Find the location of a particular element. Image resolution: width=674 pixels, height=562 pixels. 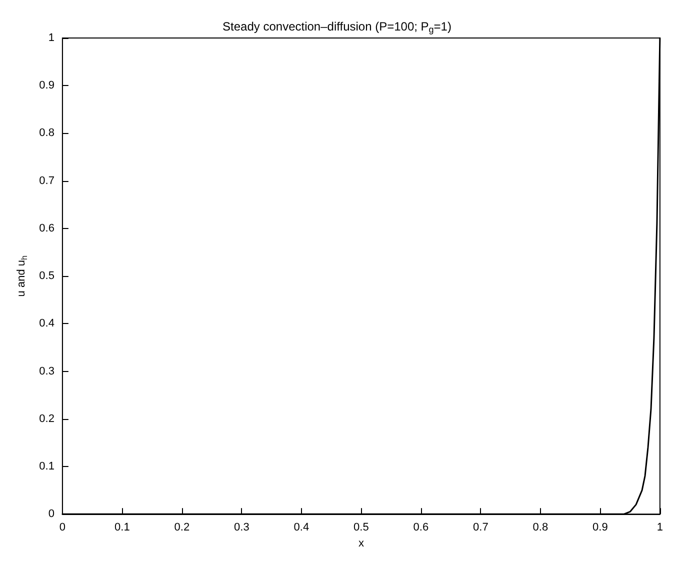

y-axis-title: u and uh is located at coordinates (22, 275).